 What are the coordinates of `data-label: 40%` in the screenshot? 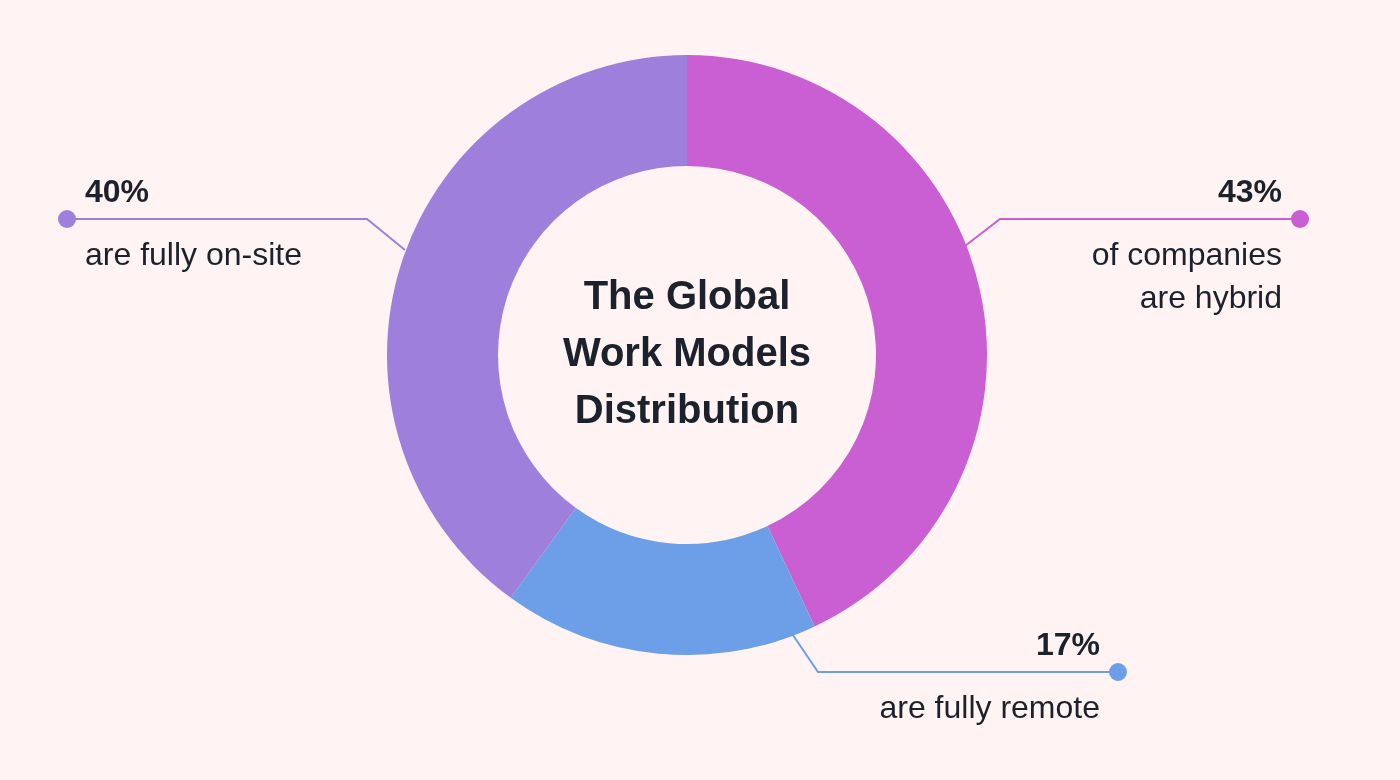 It's located at (117, 191).